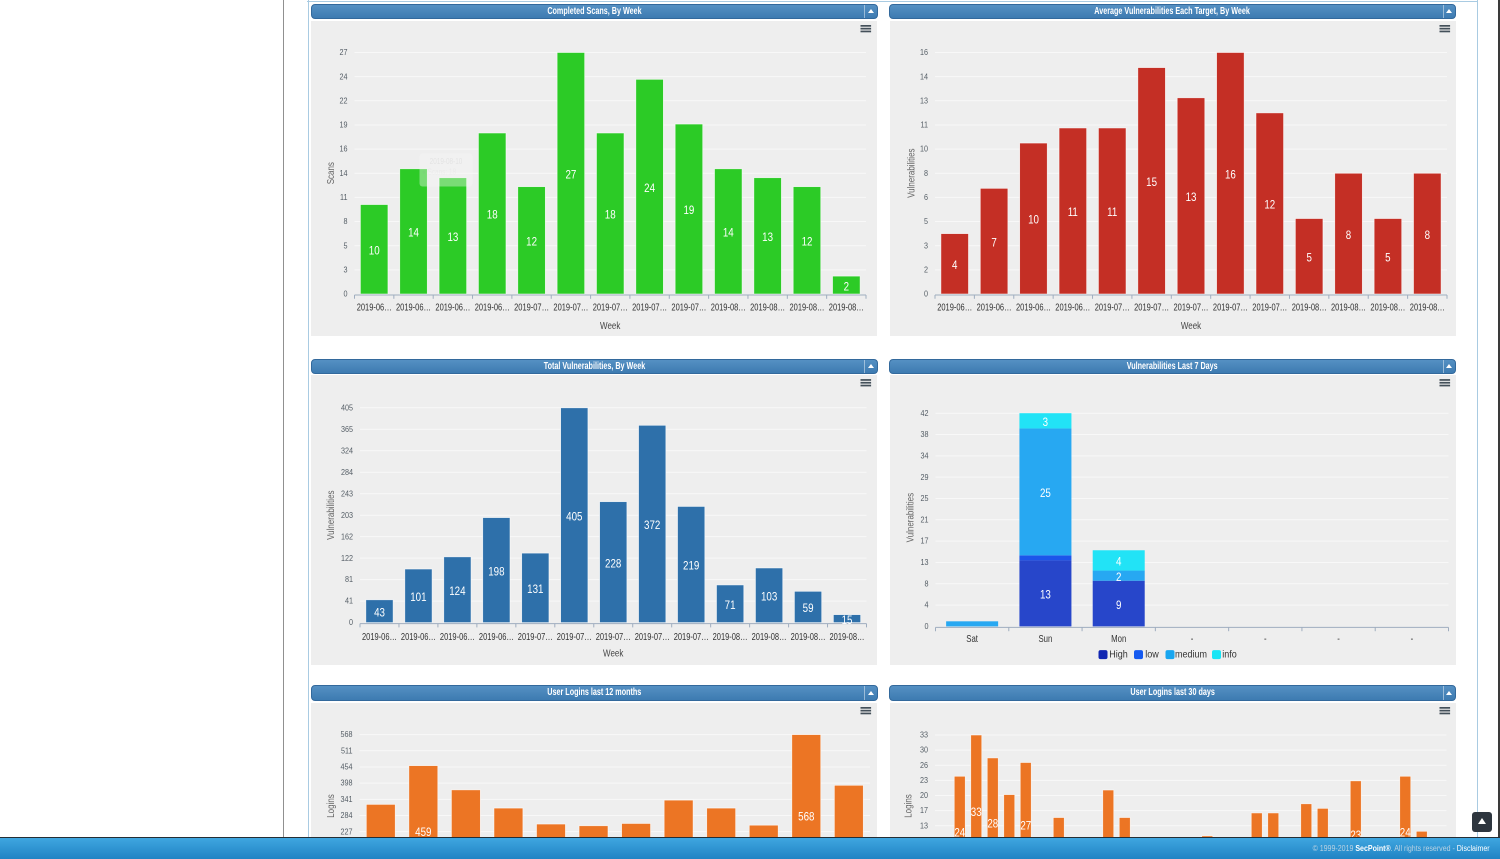 The height and width of the screenshot is (859, 1500). Describe the element at coordinates (613, 564) in the screenshot. I see `svg-text: 228` at that location.